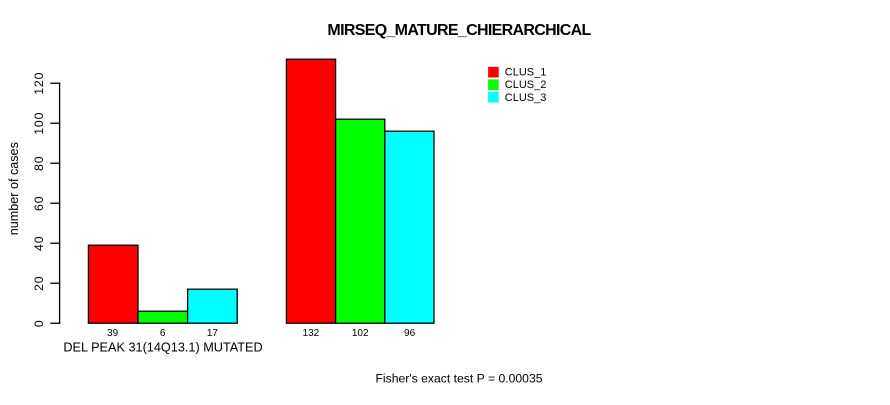 The image size is (890, 405). Describe the element at coordinates (526, 85) in the screenshot. I see `svg-text: CLUS_2` at that location.